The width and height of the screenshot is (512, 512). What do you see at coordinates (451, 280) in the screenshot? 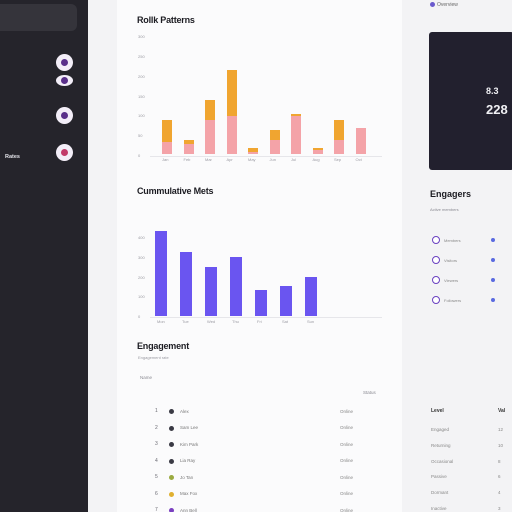
I see `engager-name: Viewers` at bounding box center [451, 280].